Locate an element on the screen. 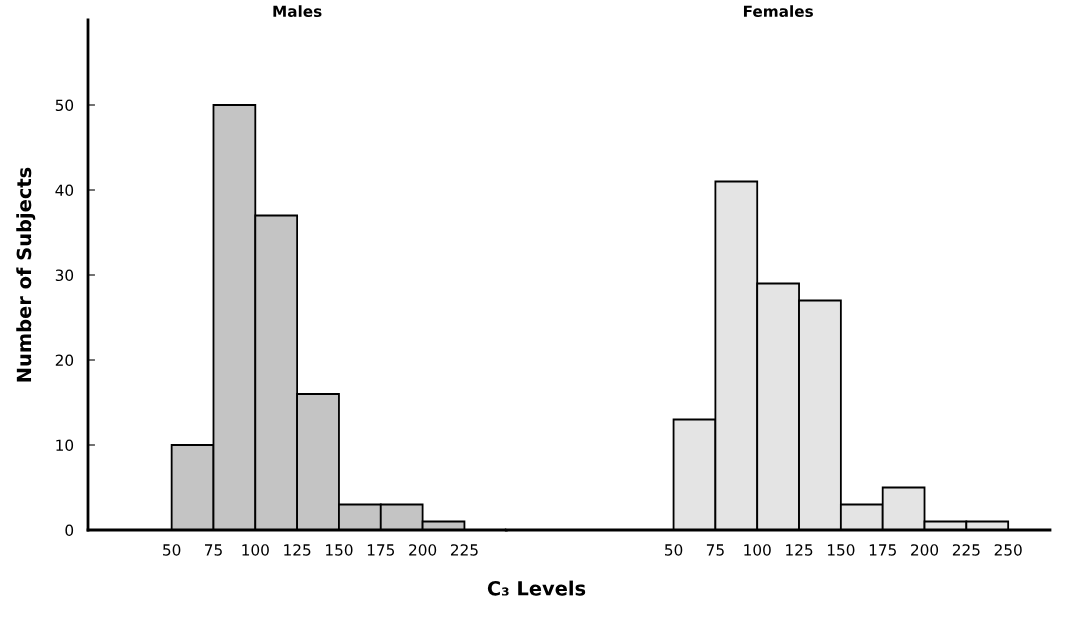 Image resolution: width=1073 pixels, height=618 pixels. x-axis-title: C₃ Levels is located at coordinates (536, 588).